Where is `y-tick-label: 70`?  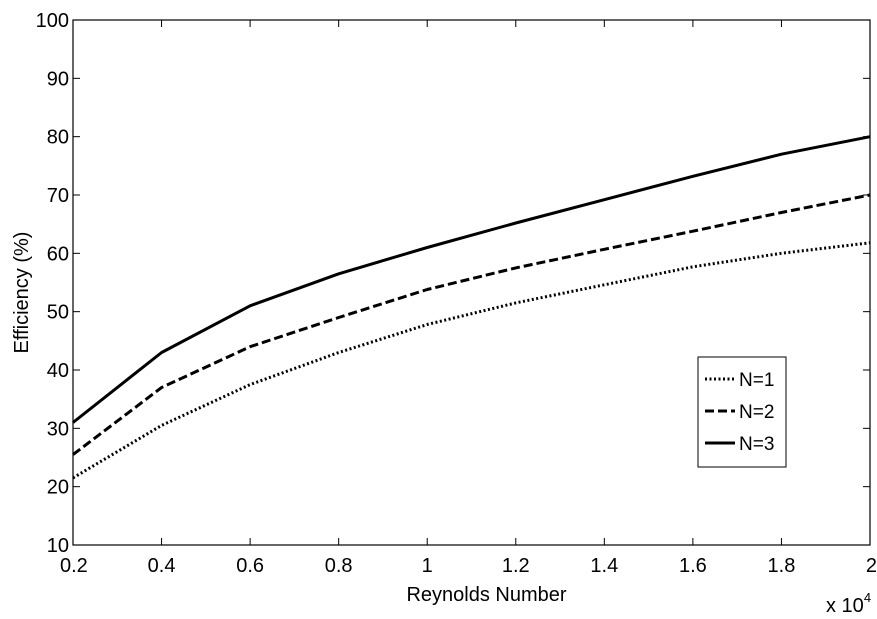
y-tick-label: 70 is located at coordinates (58, 196).